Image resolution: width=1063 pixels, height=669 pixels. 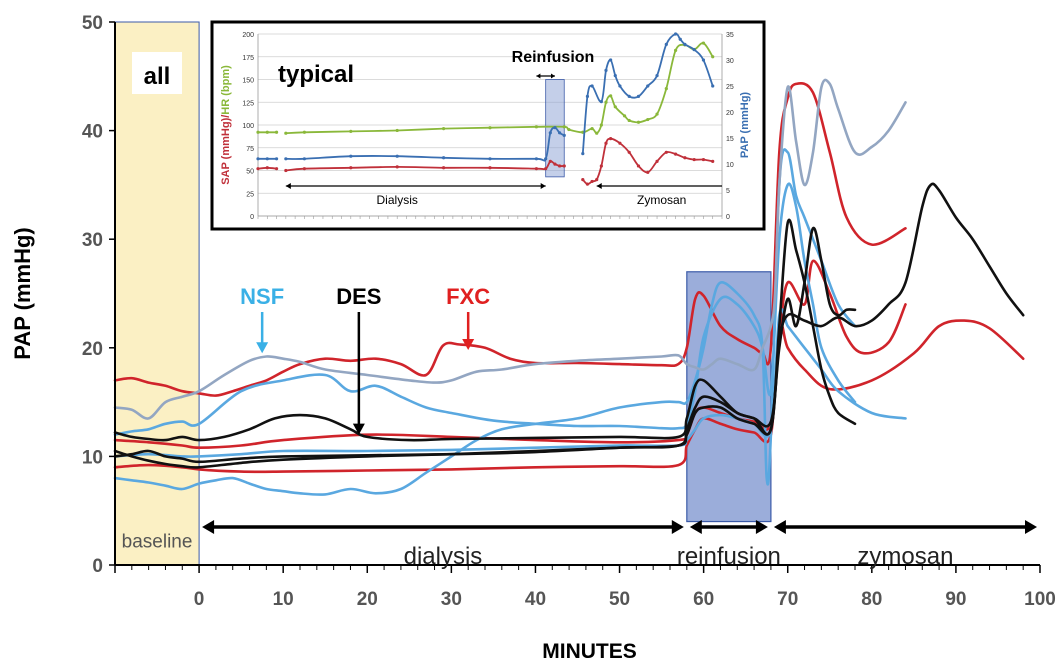 I want to click on inset-right-tick-label-25: 25, so click(x=730, y=87).